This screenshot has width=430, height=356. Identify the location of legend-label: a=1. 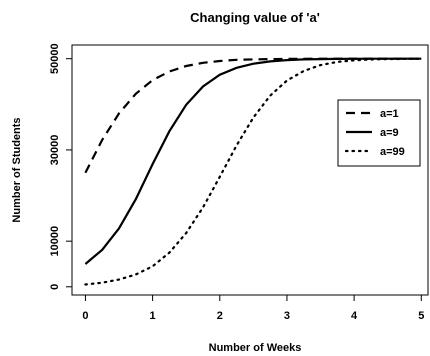
(389, 114).